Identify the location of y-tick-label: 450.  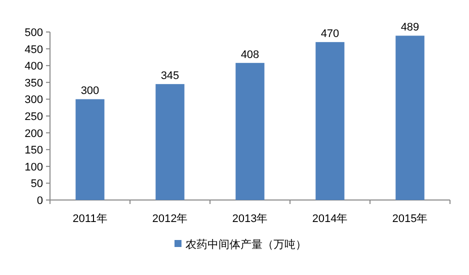
(33, 50).